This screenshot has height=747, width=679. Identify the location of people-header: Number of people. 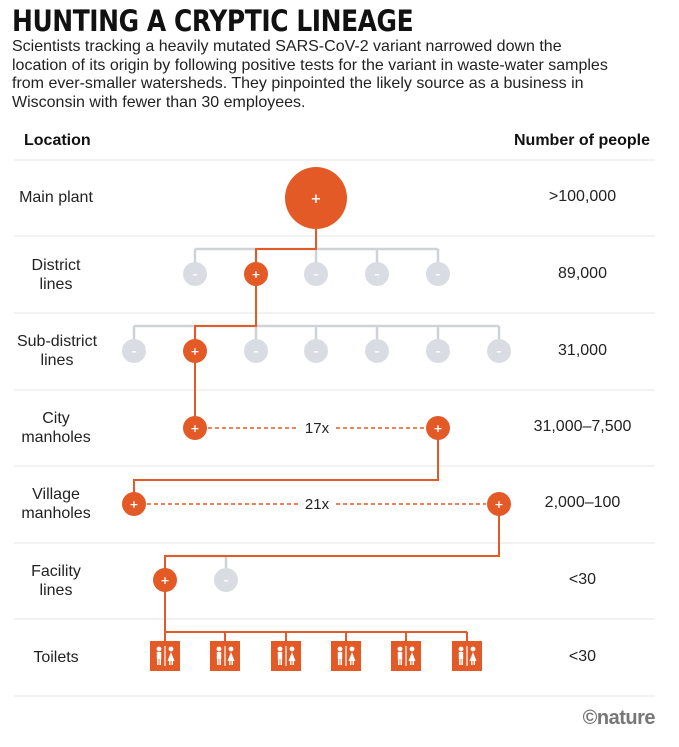
(582, 140).